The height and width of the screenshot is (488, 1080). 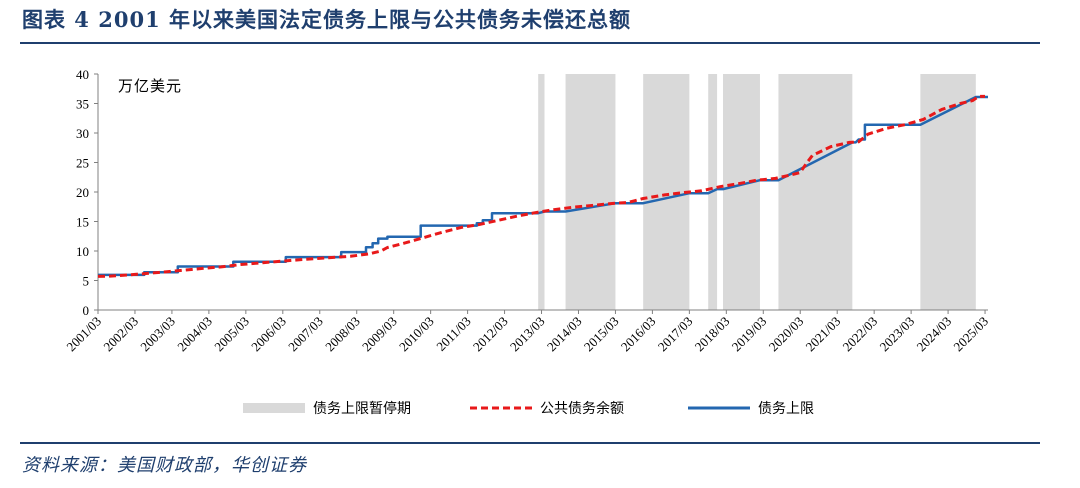 What do you see at coordinates (164, 465) in the screenshot?
I see `source-note: 资料来源：美国财政部，华创证券` at bounding box center [164, 465].